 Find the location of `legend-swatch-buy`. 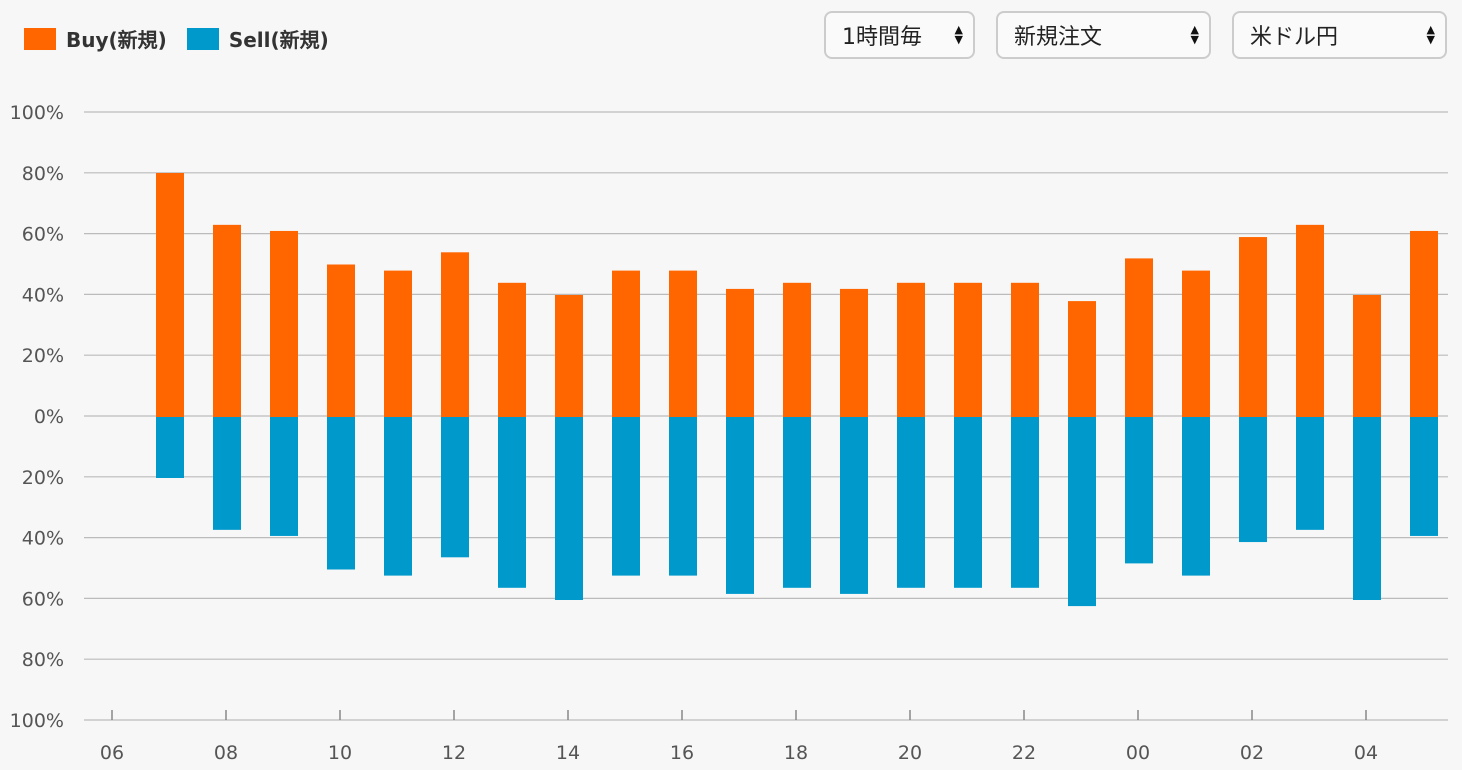

legend-swatch-buy is located at coordinates (40, 38).